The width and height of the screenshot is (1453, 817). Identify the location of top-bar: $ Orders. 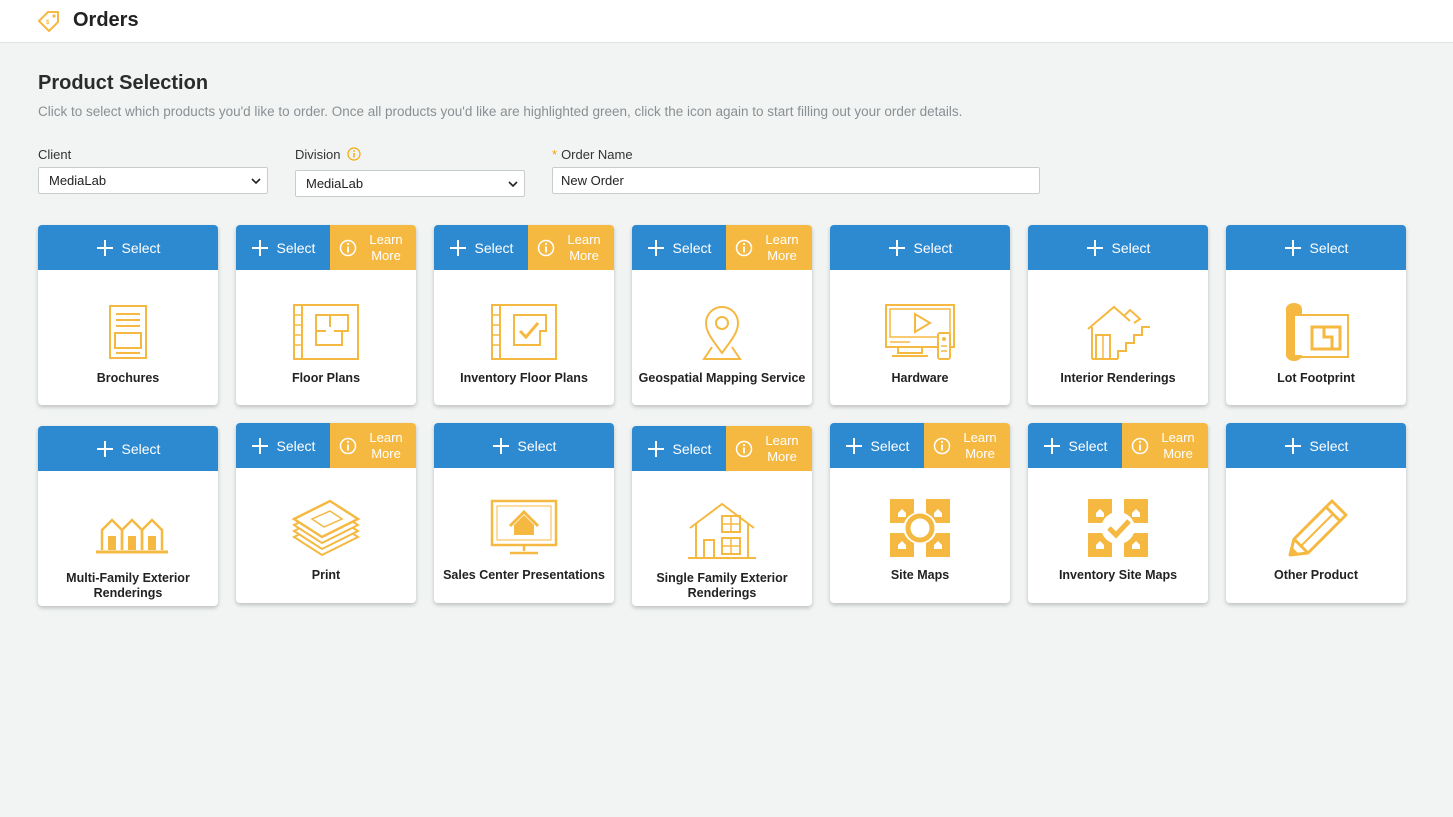
(726, 21).